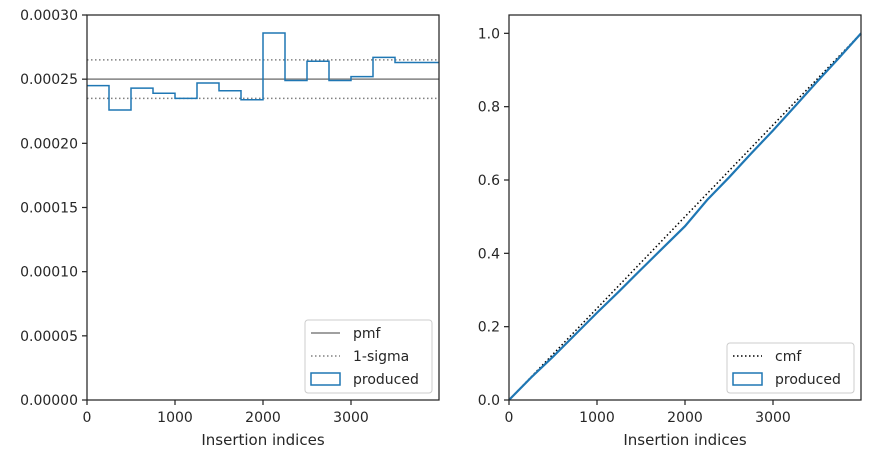  I want to click on y-tick-label: 1.0, so click(489, 34).